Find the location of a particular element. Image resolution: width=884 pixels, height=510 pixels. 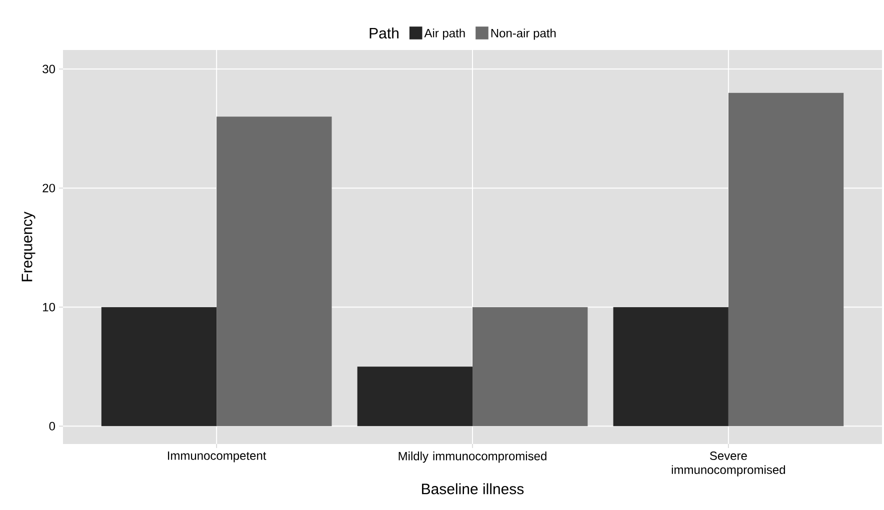

y-tick-label: 0 is located at coordinates (52, 426).